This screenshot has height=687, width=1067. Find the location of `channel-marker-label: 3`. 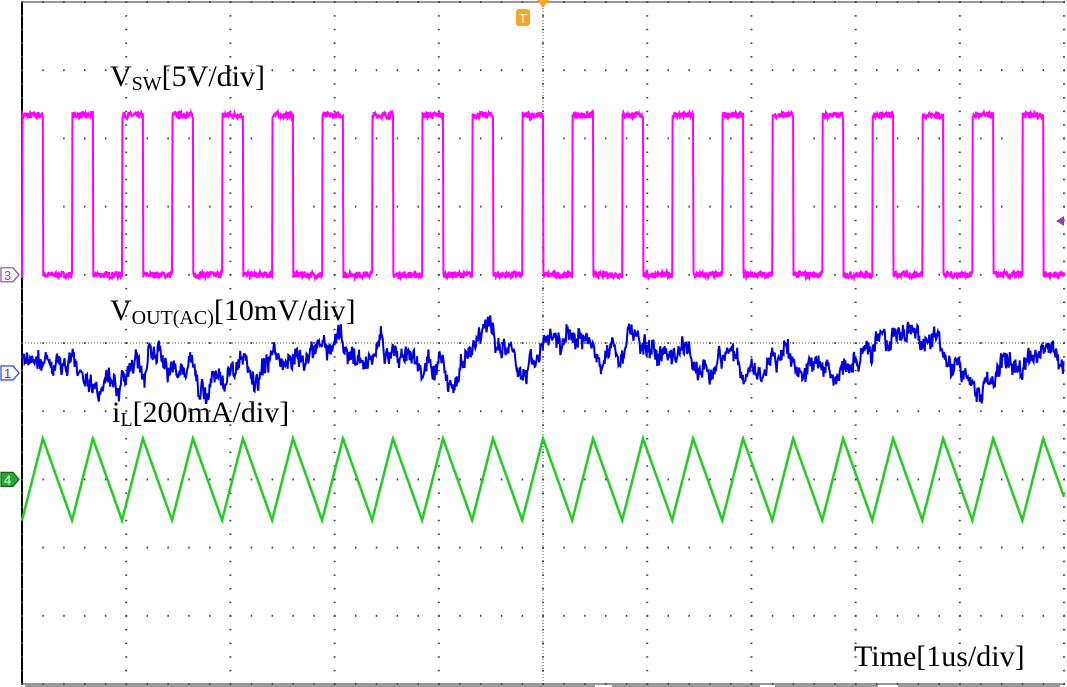

channel-marker-label: 3 is located at coordinates (7, 275).